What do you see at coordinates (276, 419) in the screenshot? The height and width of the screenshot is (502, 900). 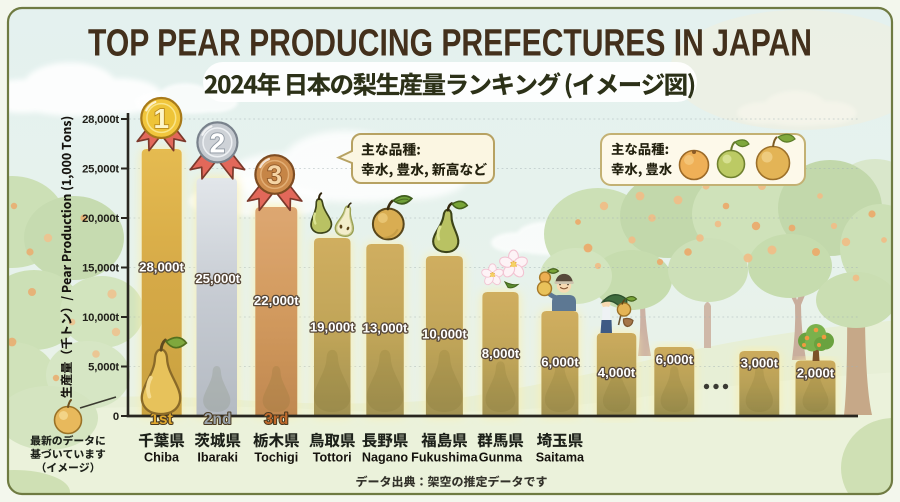 I see `svg-text: 3rd` at bounding box center [276, 419].